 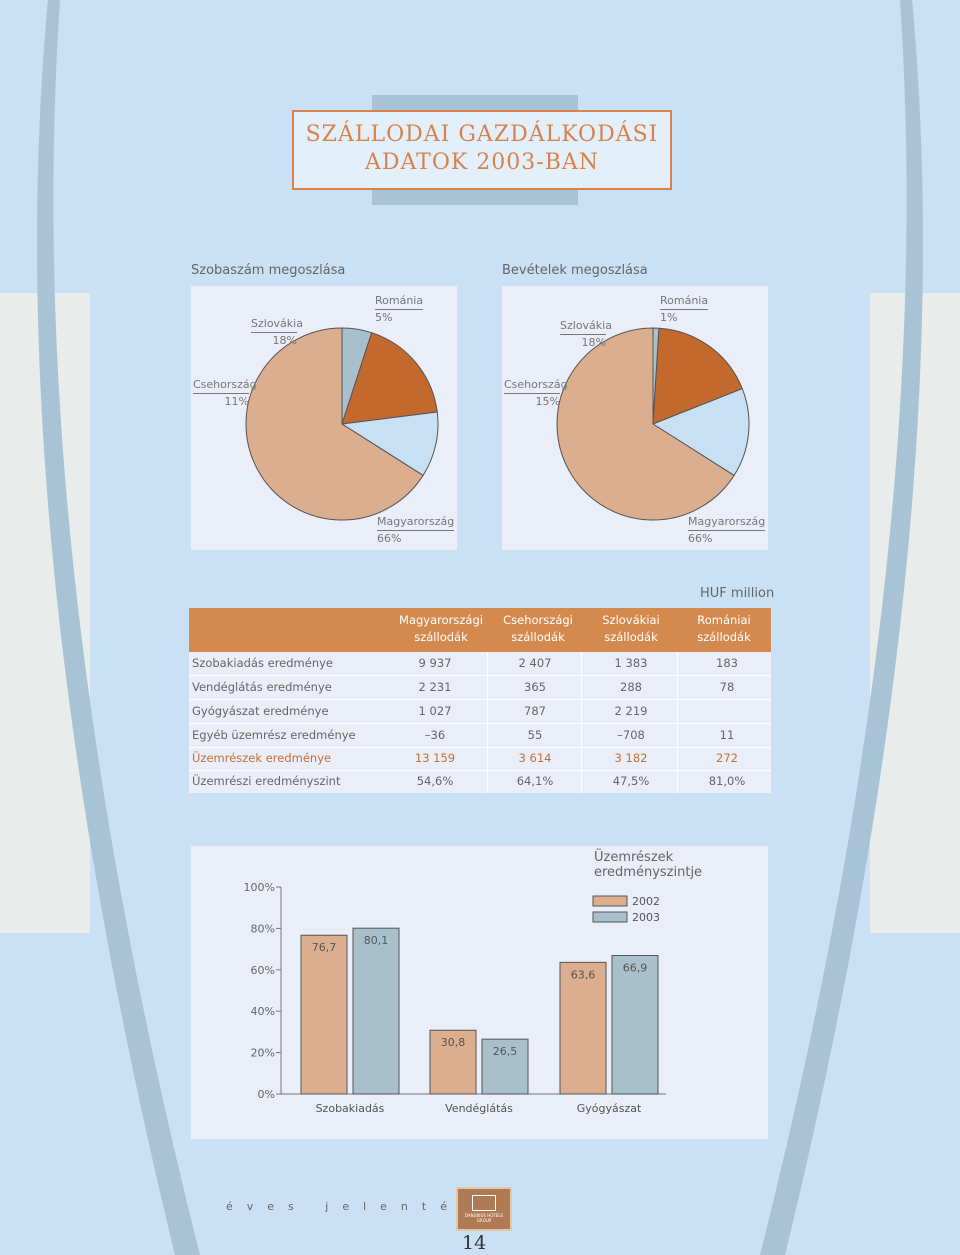 What do you see at coordinates (353, 1206) in the screenshot?
I see `footer-annual-report: éves jelentés` at bounding box center [353, 1206].